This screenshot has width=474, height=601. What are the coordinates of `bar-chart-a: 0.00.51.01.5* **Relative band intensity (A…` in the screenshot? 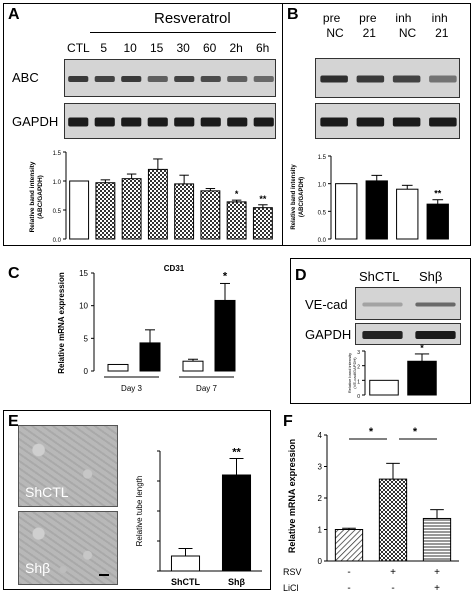 It's located at (151, 197).